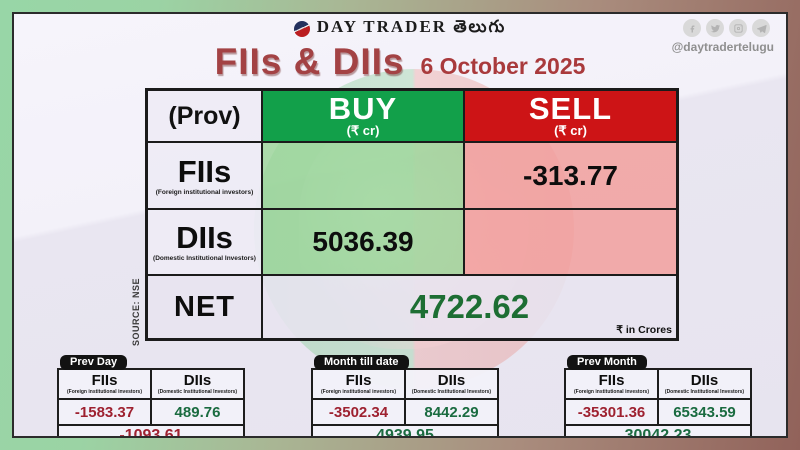  I want to click on mtd-dii-header: DIIs (Domestic Institutional Investors), so click(450, 384).